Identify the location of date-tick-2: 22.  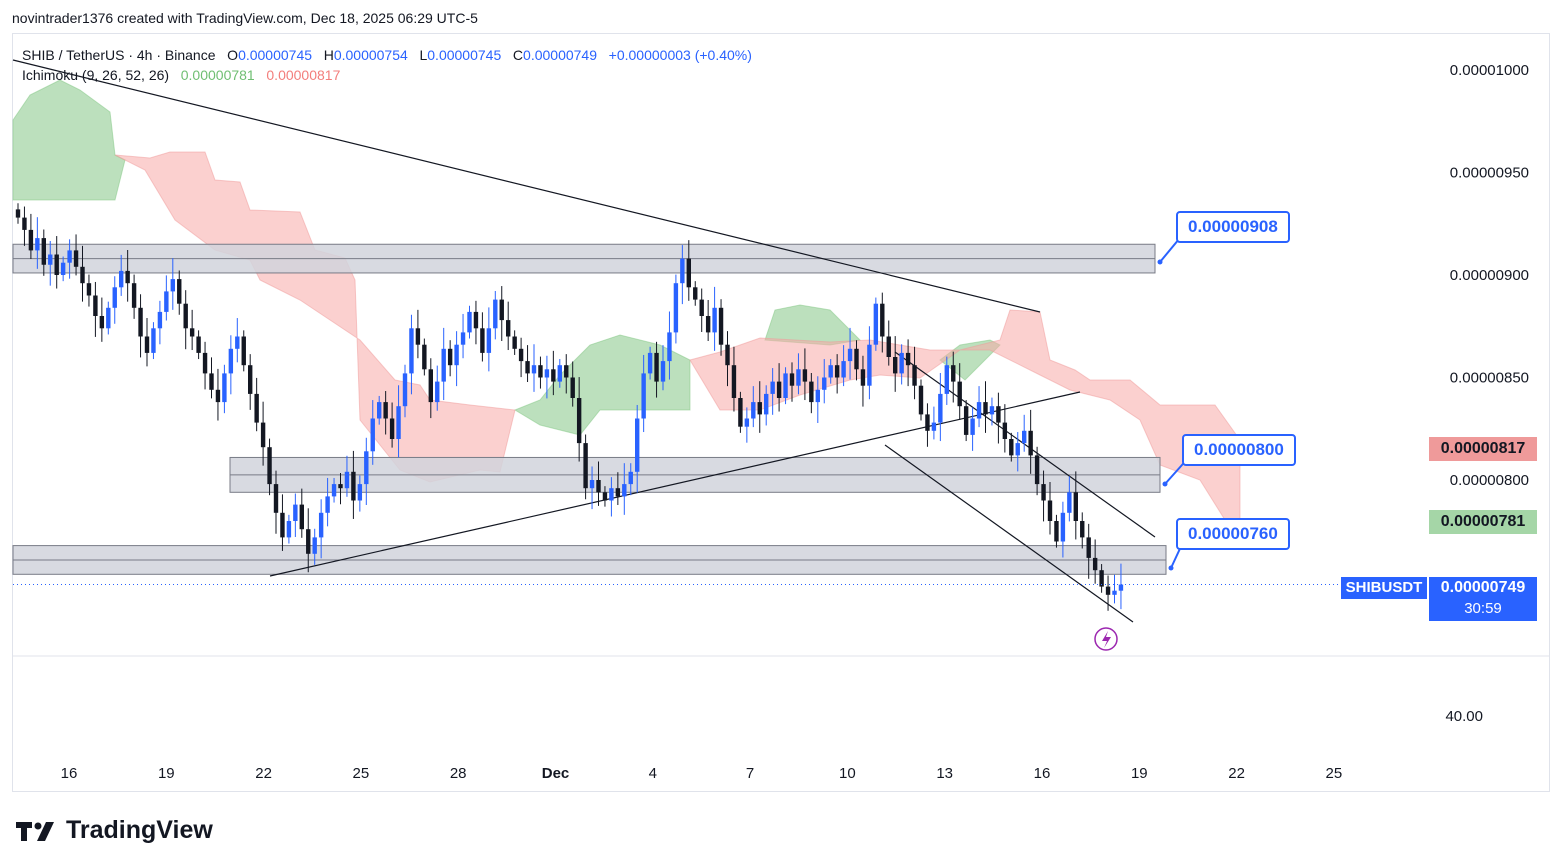
(263, 773).